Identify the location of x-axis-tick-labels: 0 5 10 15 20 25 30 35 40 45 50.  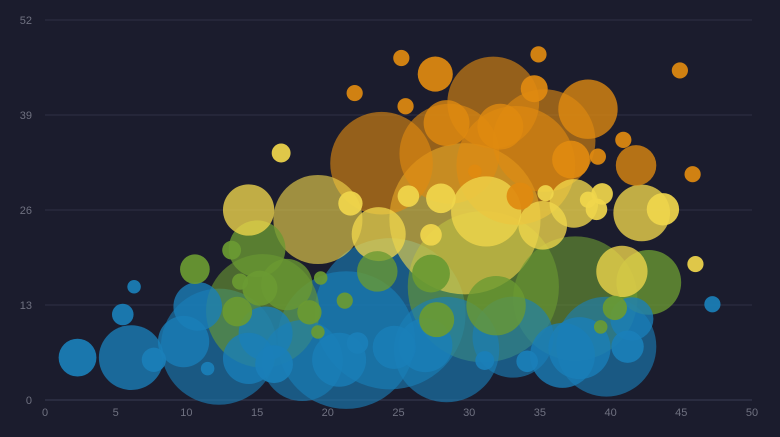
(400, 413).